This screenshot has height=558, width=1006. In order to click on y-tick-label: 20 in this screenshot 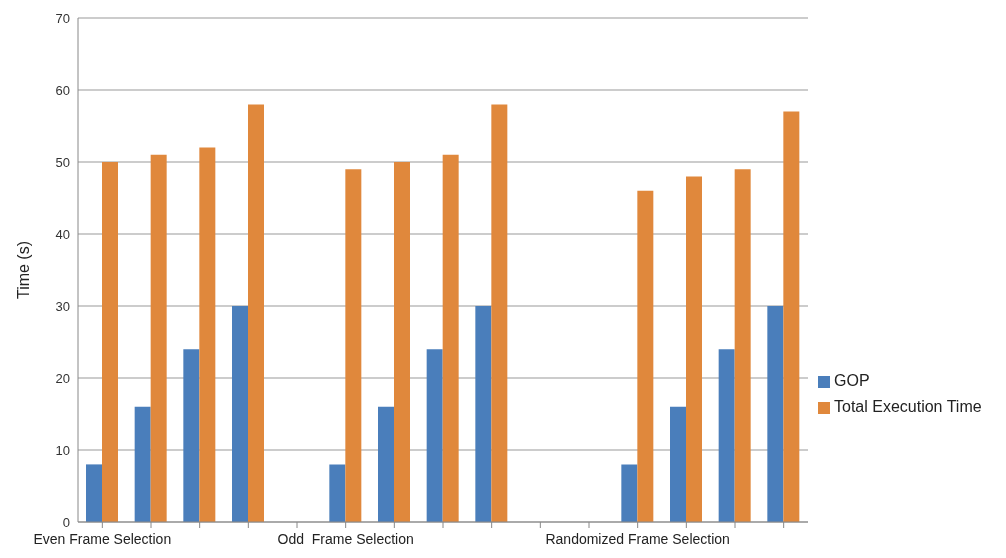, I will do `click(62, 378)`.